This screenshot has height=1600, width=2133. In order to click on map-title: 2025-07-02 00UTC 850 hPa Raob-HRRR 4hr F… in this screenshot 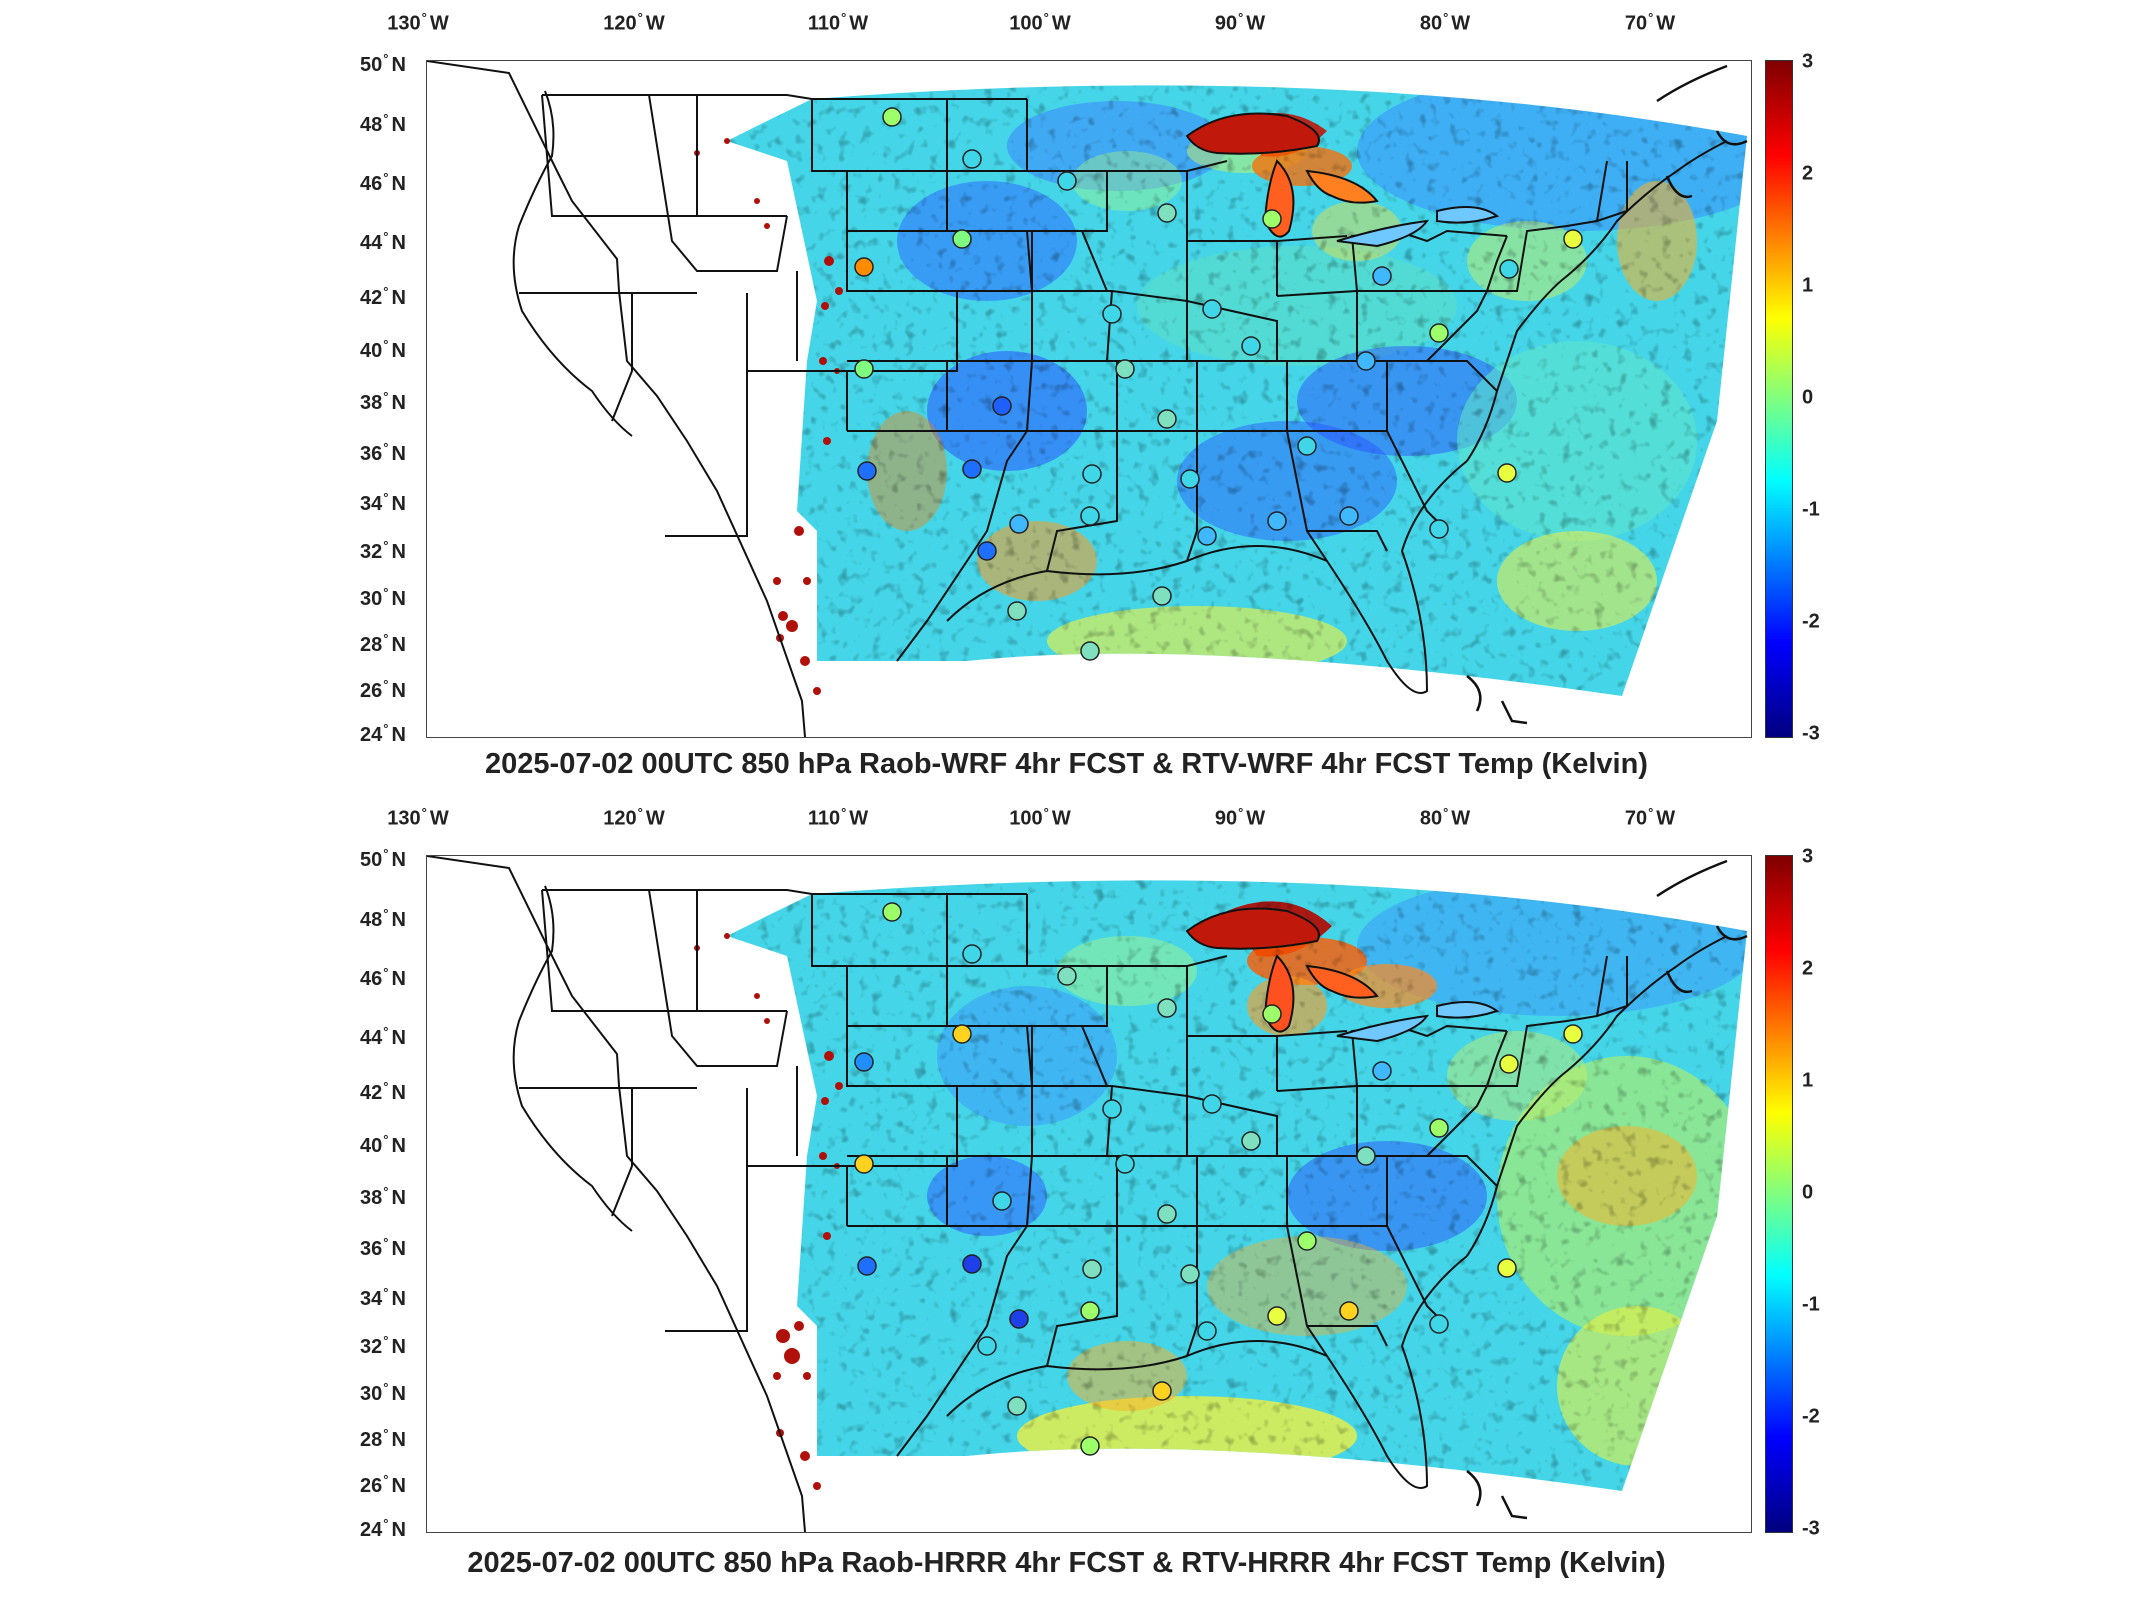, I will do `click(1066, 1563)`.